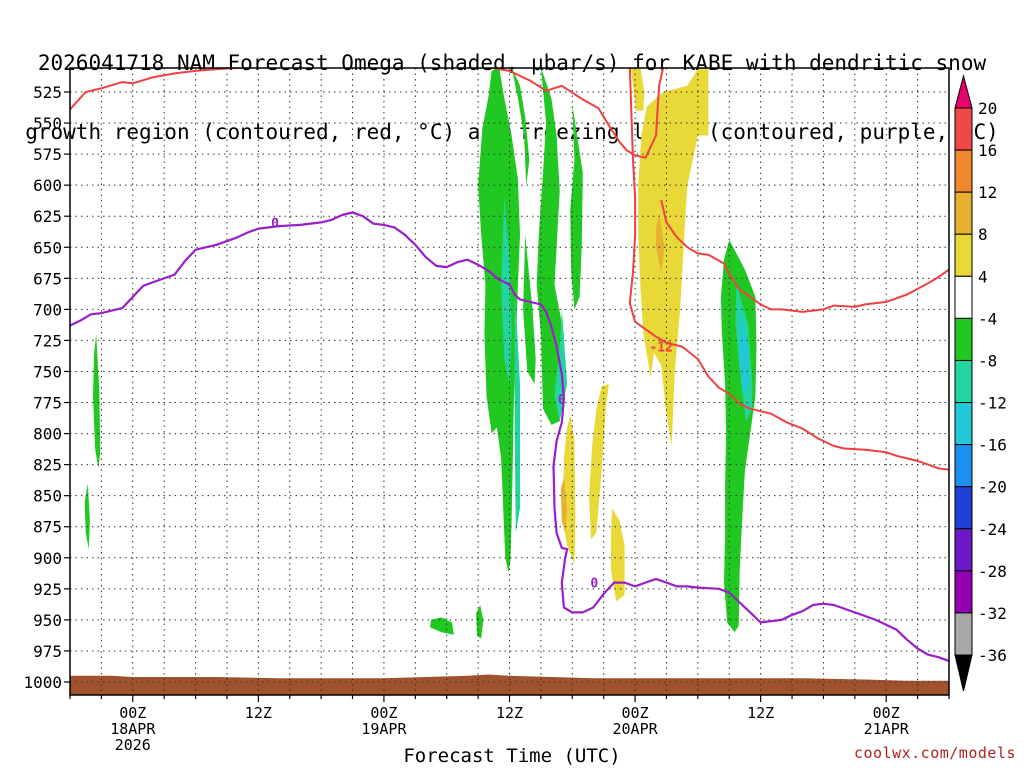  I want to click on x-tick-label-30-2: 19APR, so click(384, 729).